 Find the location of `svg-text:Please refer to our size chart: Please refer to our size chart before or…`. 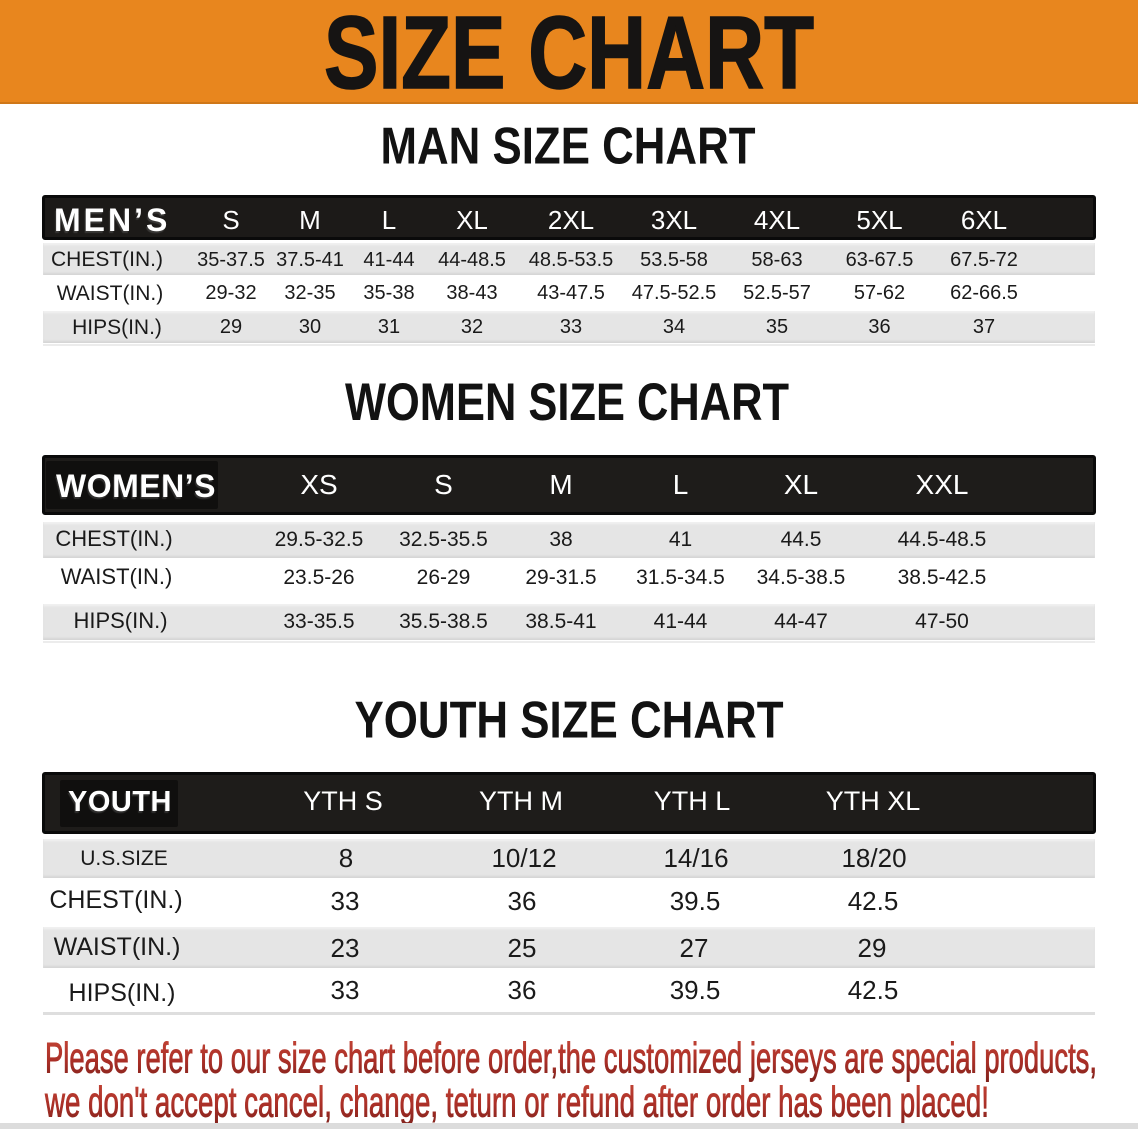

svg-text:Please refer to our size chart: Please refer to our size chart before or… is located at coordinates (571, 1059).